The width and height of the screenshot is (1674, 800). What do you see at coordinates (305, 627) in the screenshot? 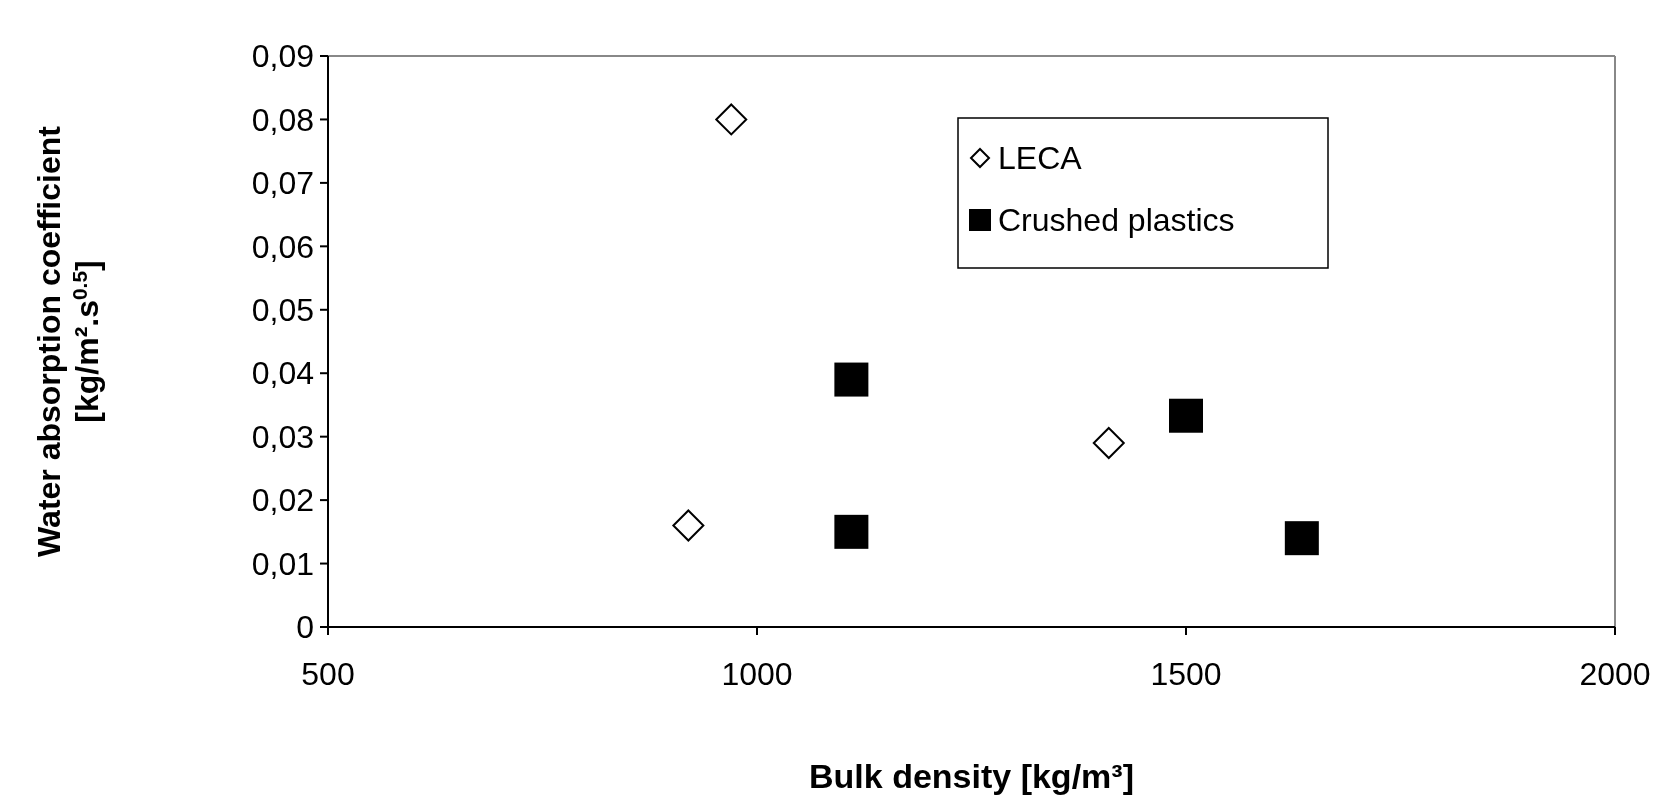
I see `y-tick-label: 0` at bounding box center [305, 627].